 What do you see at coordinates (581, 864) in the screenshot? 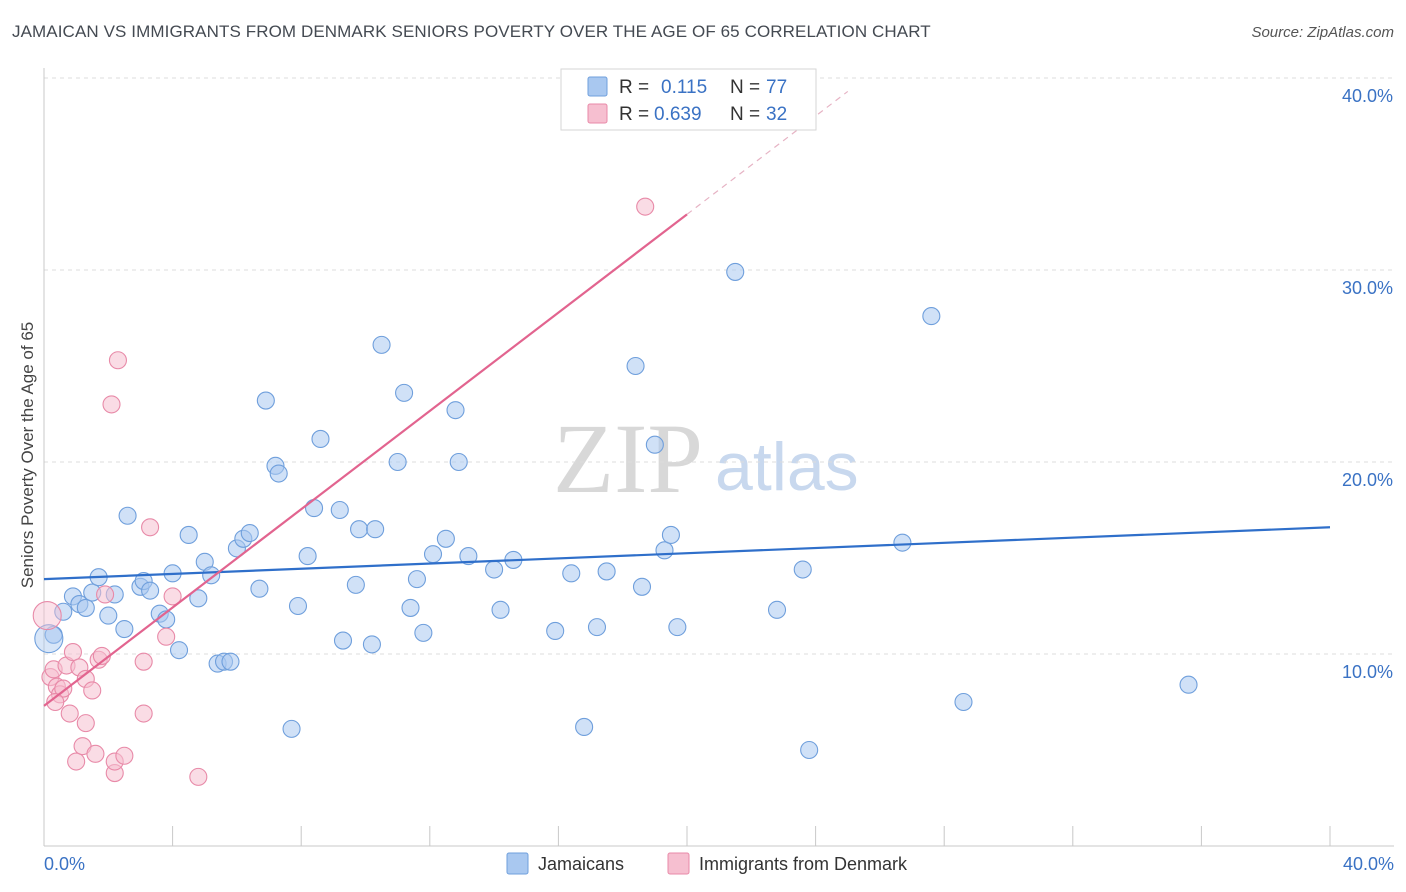
I see `legend-bottom-label-jamaicans: Jamaicans` at bounding box center [581, 864].